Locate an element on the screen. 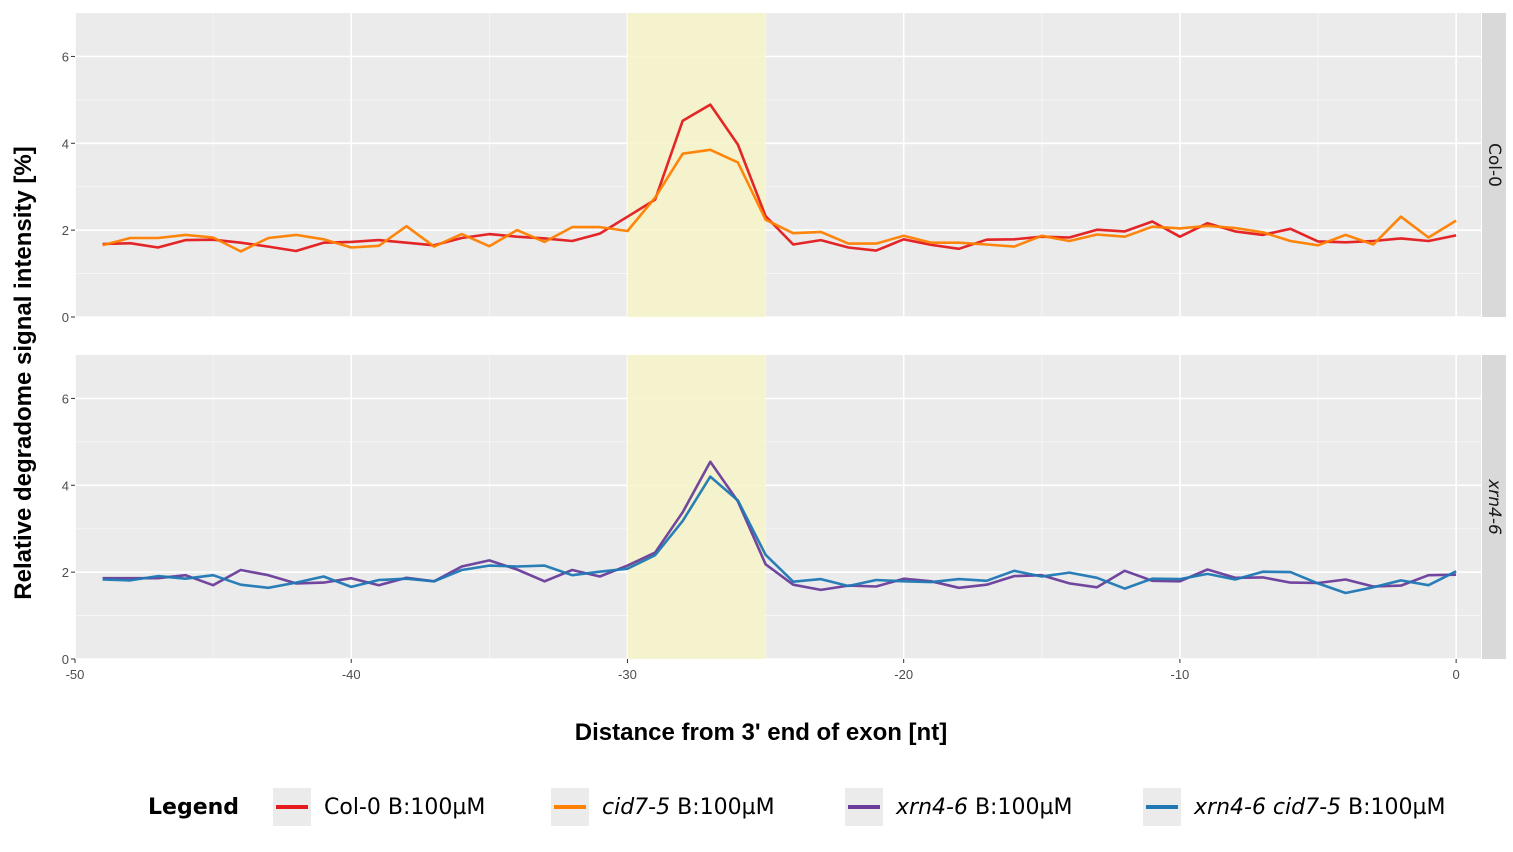 Image resolution: width=1513 pixels, height=852 pixels. x-tick-label: 0 is located at coordinates (1456, 674).